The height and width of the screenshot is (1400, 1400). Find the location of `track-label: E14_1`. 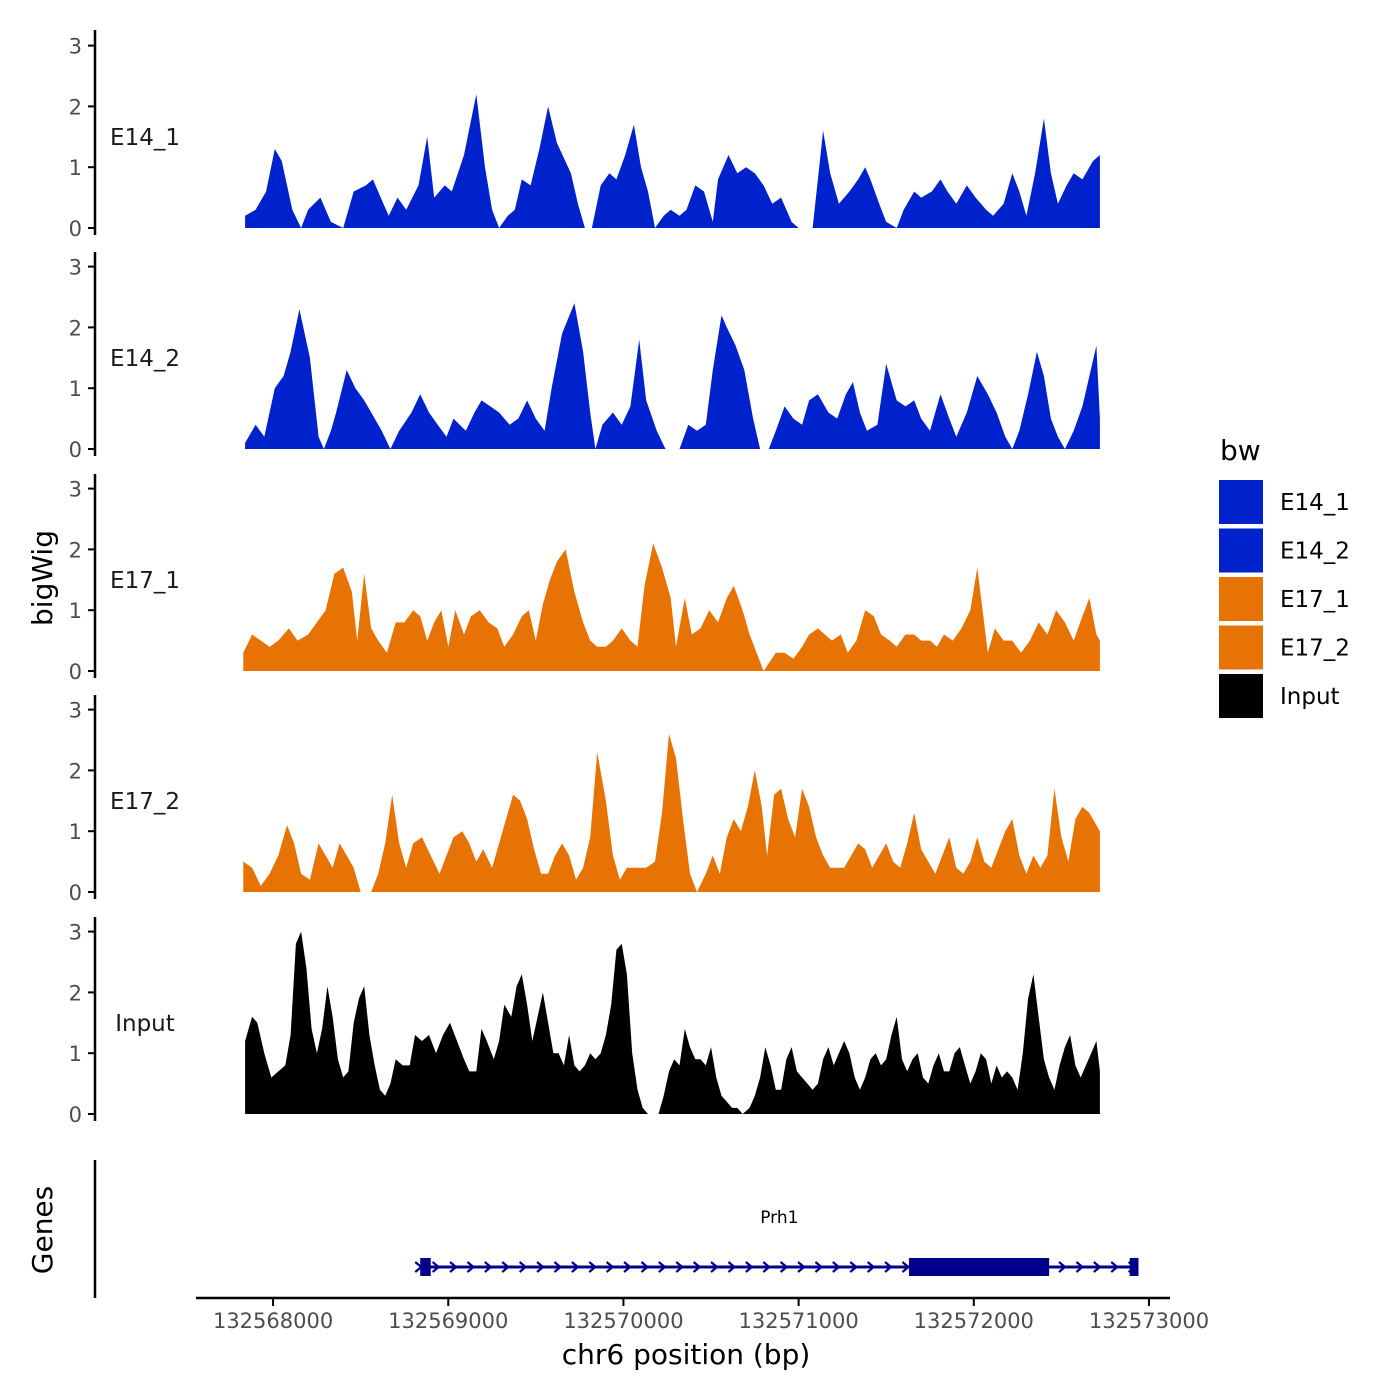

track-label: E14_1 is located at coordinates (145, 138).